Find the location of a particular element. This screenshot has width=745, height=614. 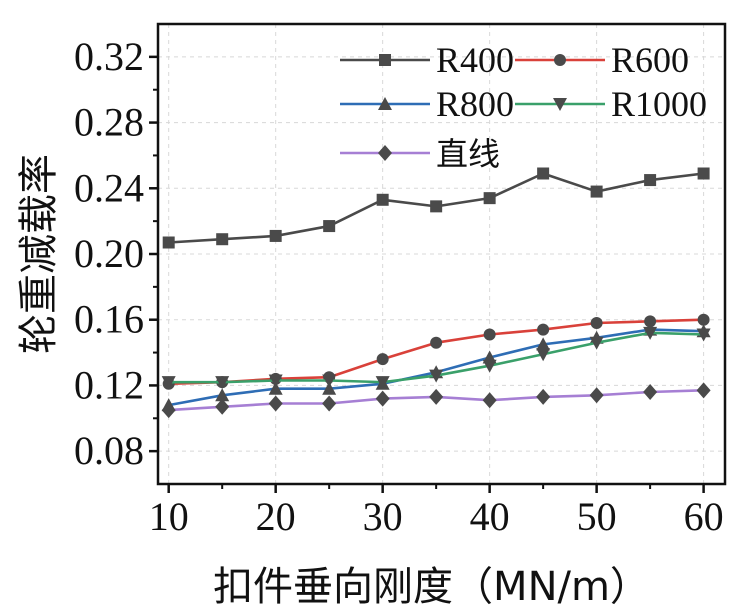

y-tick-label: 0.20 is located at coordinates (109, 253).